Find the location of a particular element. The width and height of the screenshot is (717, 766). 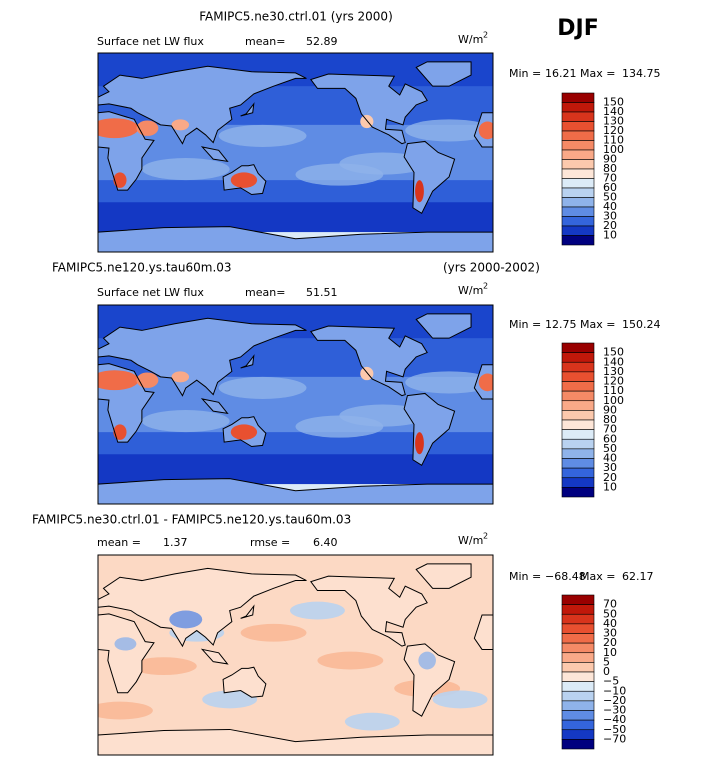

max-value: 150.24 is located at coordinates (641, 324).